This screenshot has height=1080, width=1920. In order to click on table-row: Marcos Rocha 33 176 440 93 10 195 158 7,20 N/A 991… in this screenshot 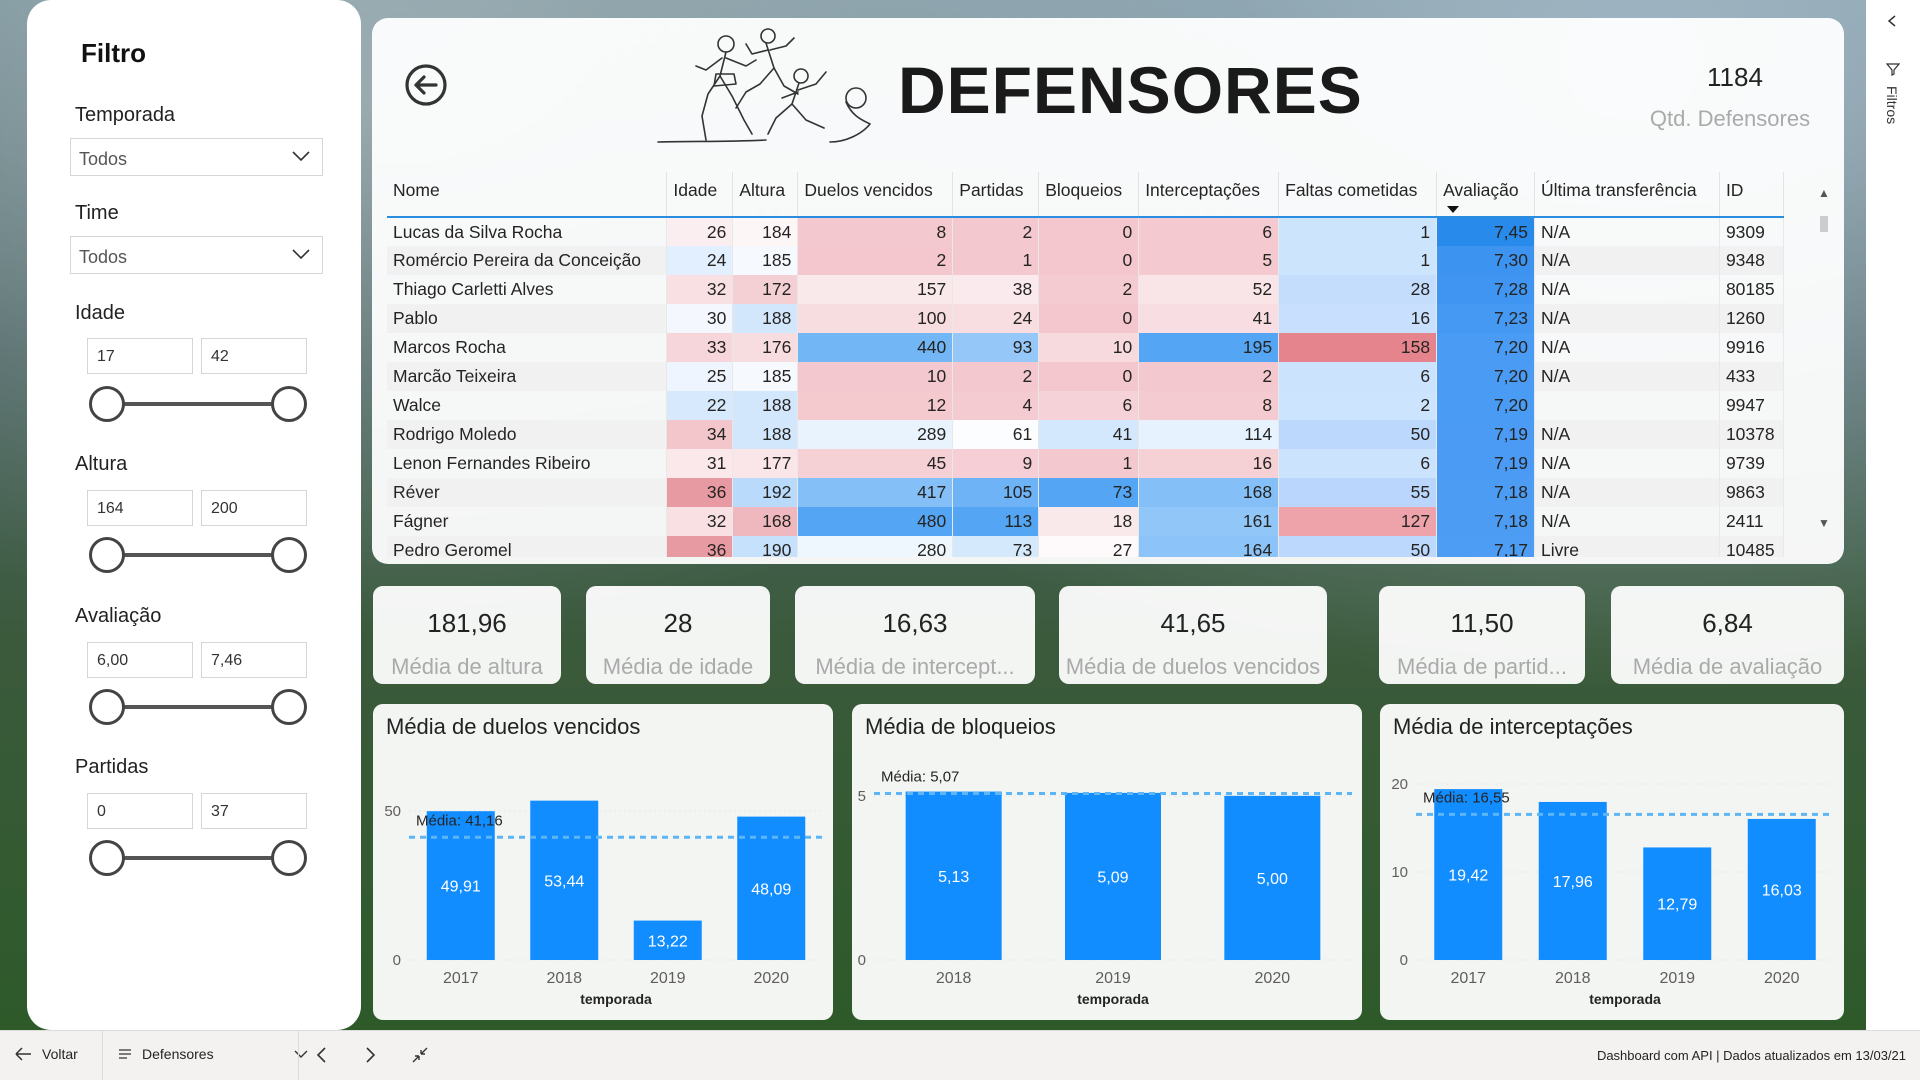, I will do `click(1085, 347)`.